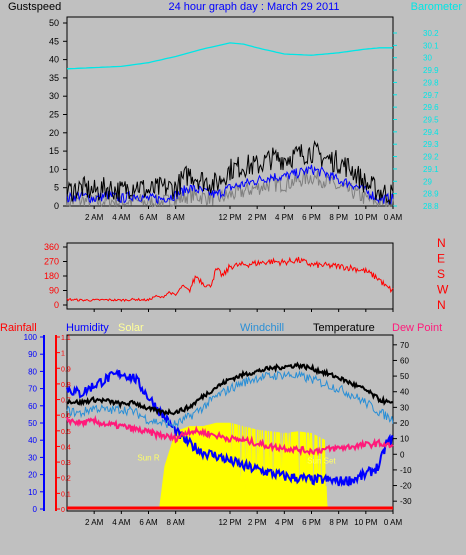 The image size is (466, 555). I want to click on wind-time-label-3: 8 AM, so click(176, 217).